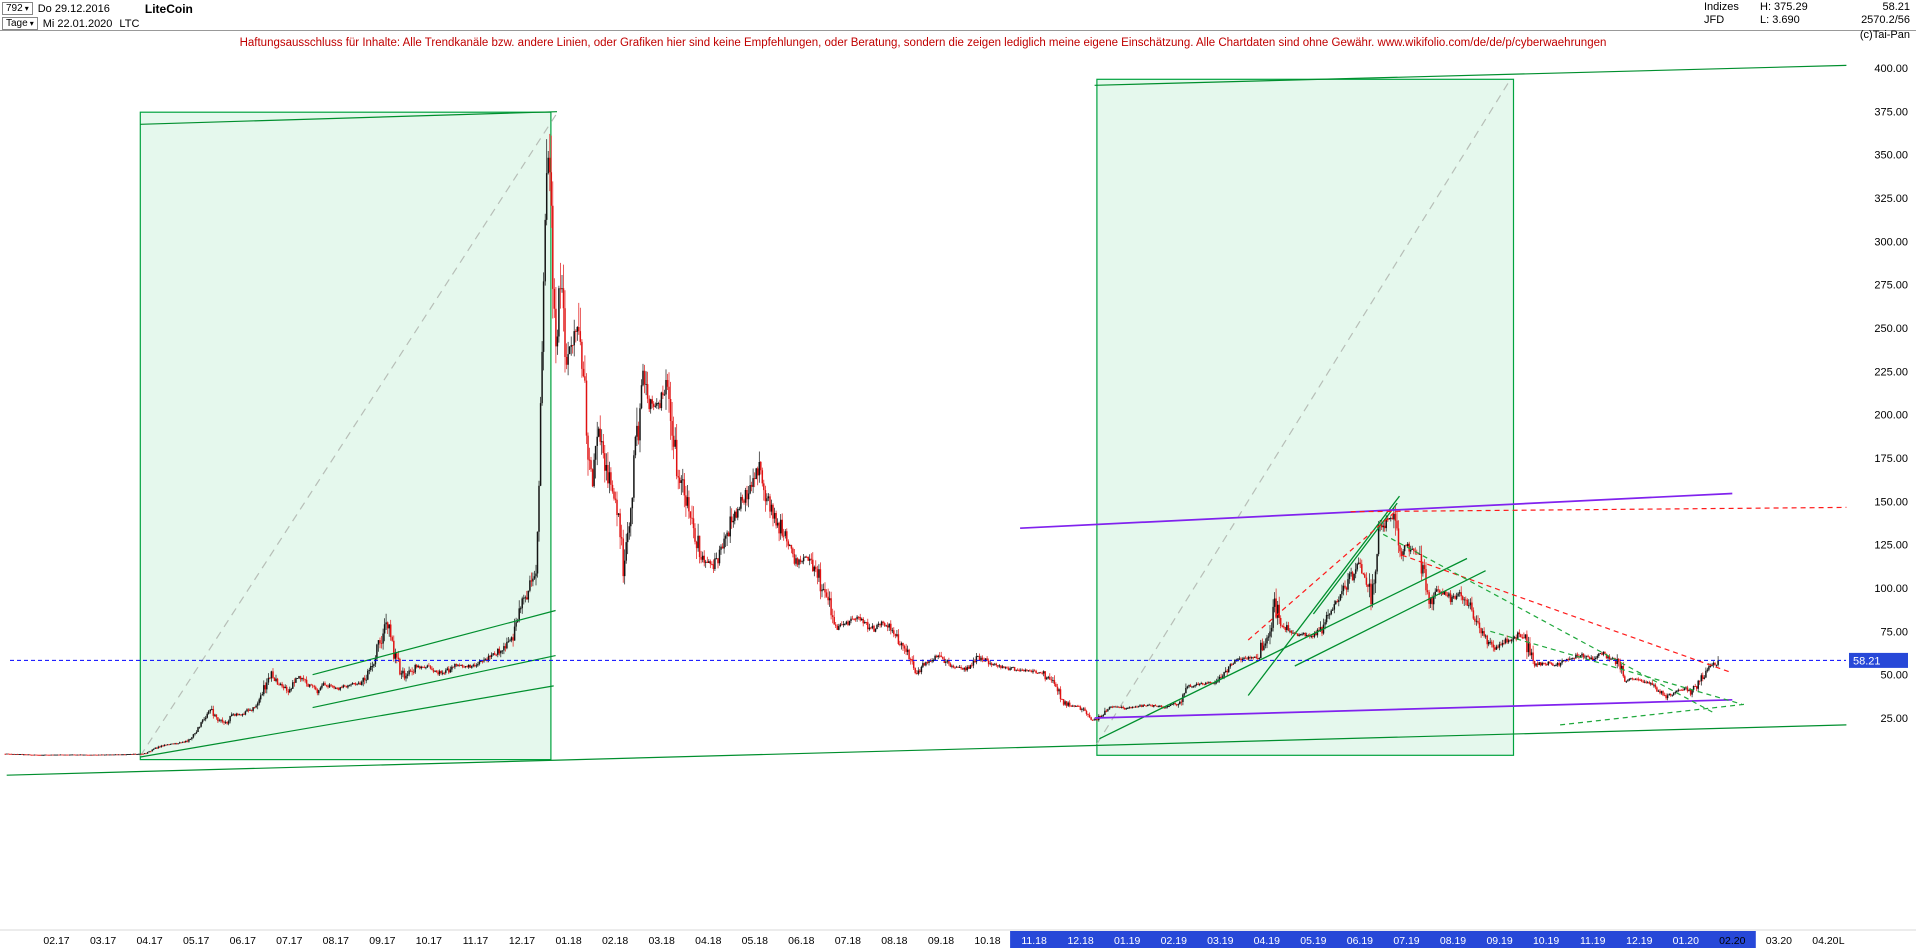 The width and height of the screenshot is (1916, 952). Describe the element at coordinates (1639, 941) in the screenshot. I see `time-tick-label: 12.19` at that location.